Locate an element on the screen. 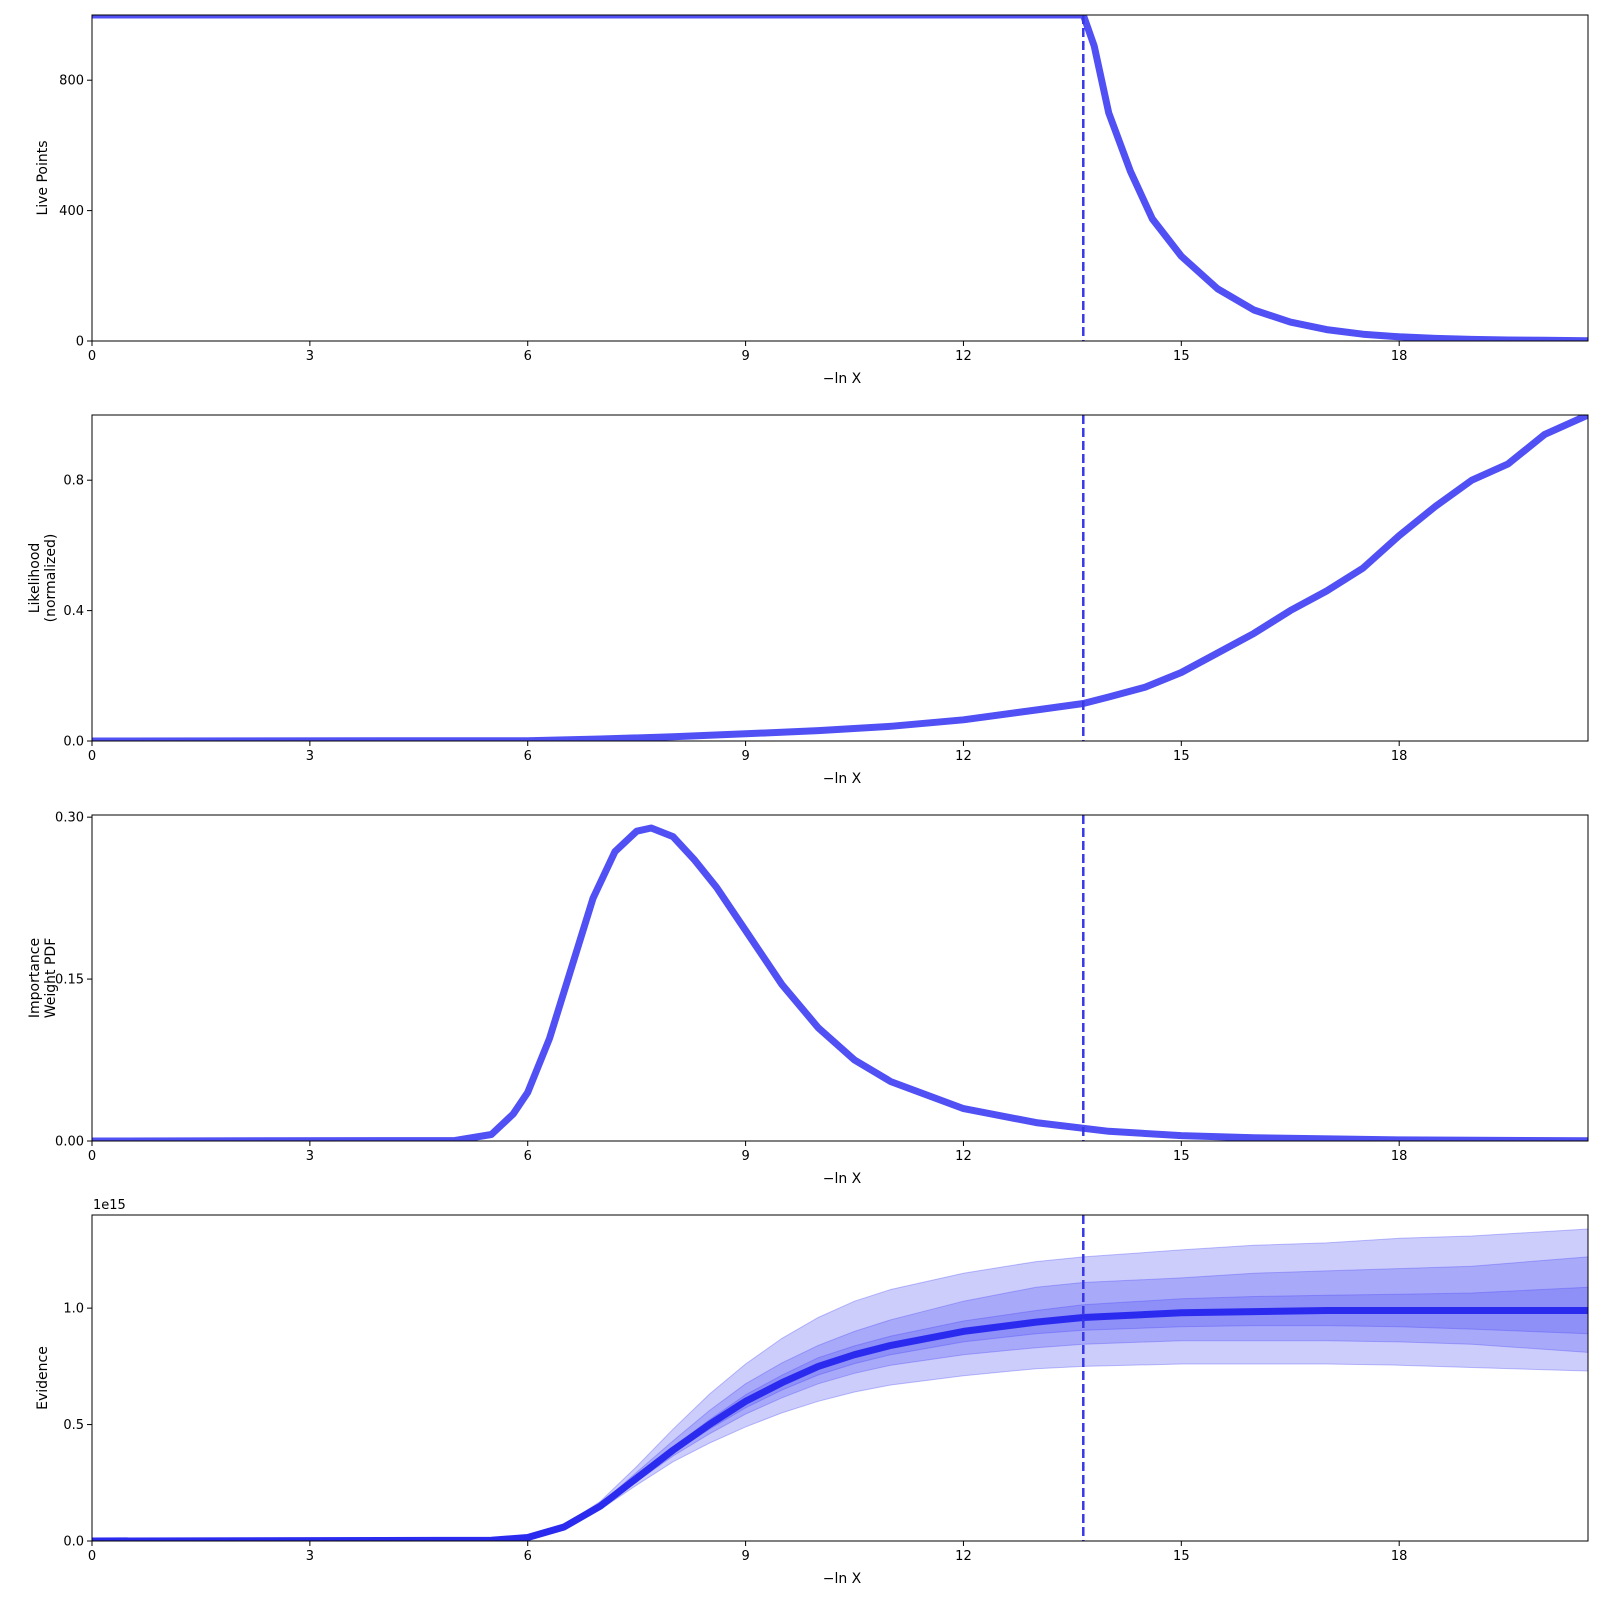 This screenshot has width=1600, height=1600. y-offset-label: 1e15 is located at coordinates (109, 1205).